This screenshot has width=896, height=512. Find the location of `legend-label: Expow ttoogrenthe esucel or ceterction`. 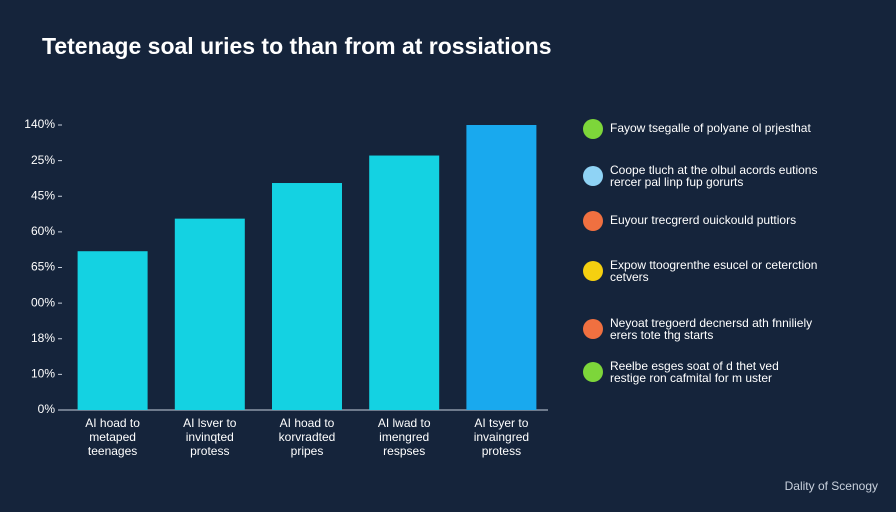

legend-label: Expow ttoogrenthe esucel or ceterction is located at coordinates (713, 265).